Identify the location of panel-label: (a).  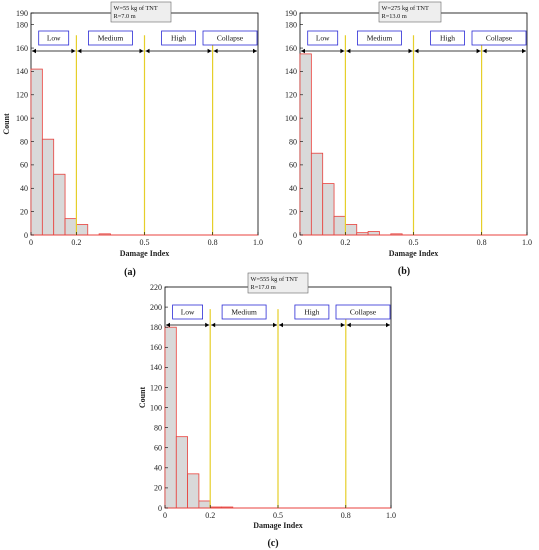
(130, 272).